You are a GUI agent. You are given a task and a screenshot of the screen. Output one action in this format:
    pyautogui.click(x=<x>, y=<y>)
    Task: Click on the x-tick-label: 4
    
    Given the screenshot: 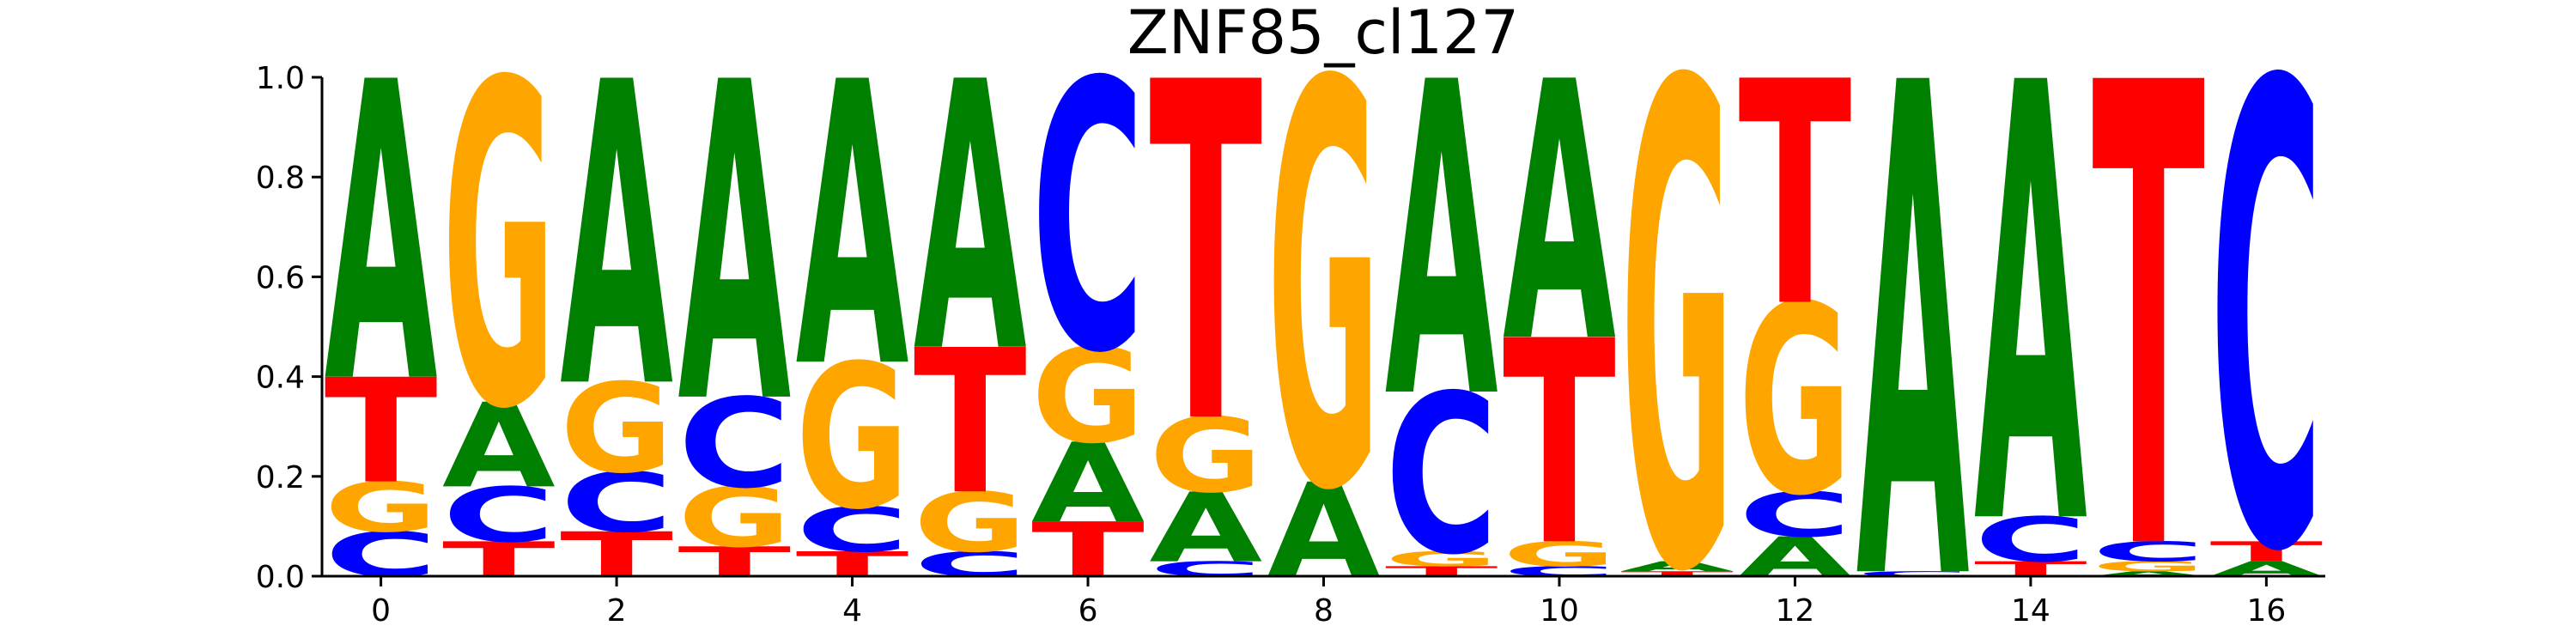 What is the action you would take?
    pyautogui.click(x=852, y=611)
    